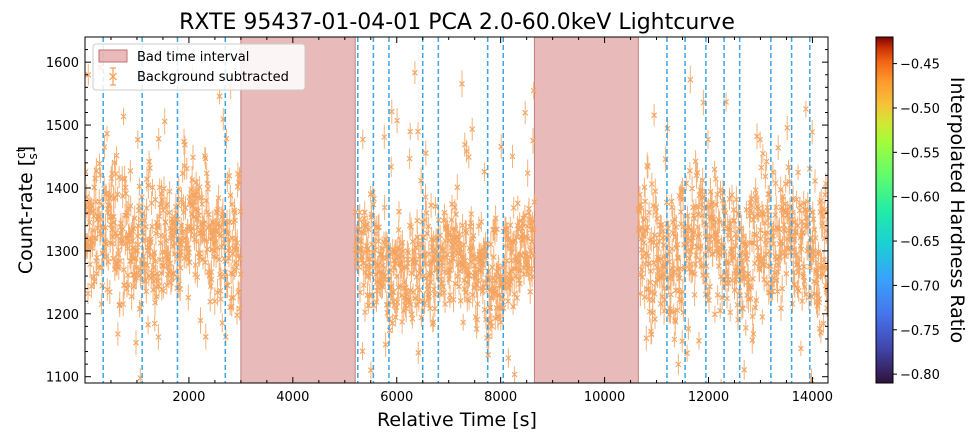  I want to click on colorbar-tick-label-4: −0.65, so click(920, 242).